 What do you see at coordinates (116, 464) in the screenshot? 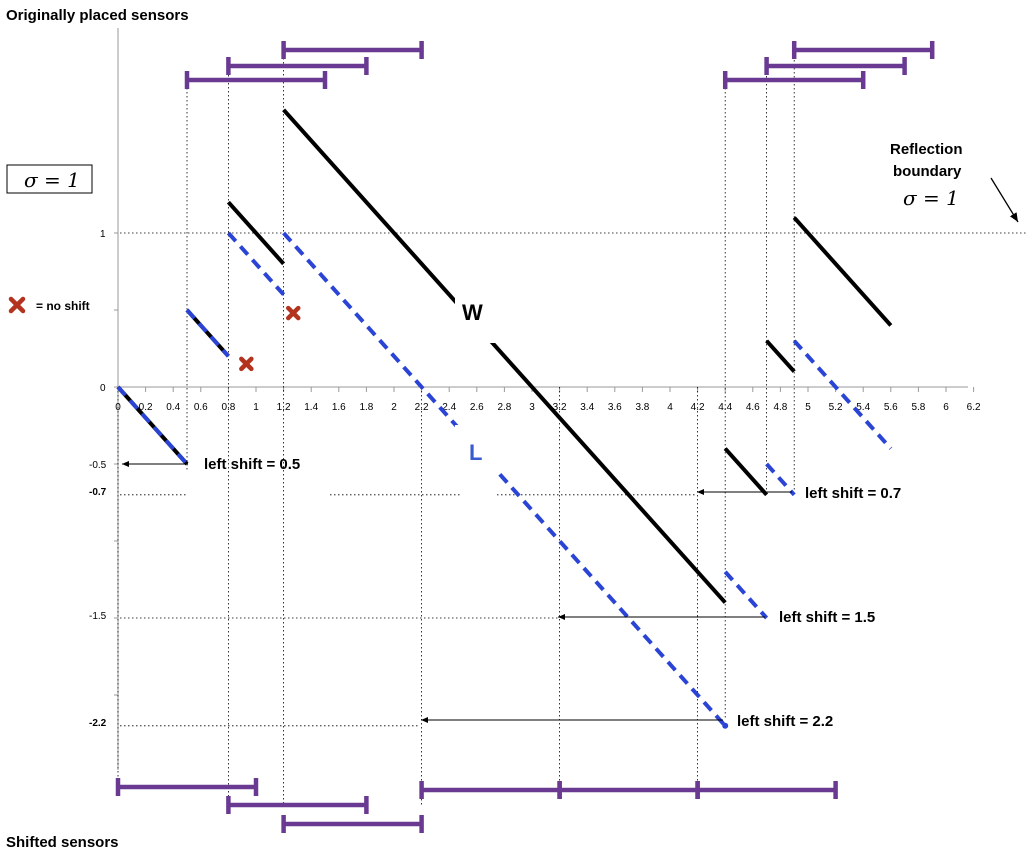
I see `y-tick-marks` at bounding box center [116, 464].